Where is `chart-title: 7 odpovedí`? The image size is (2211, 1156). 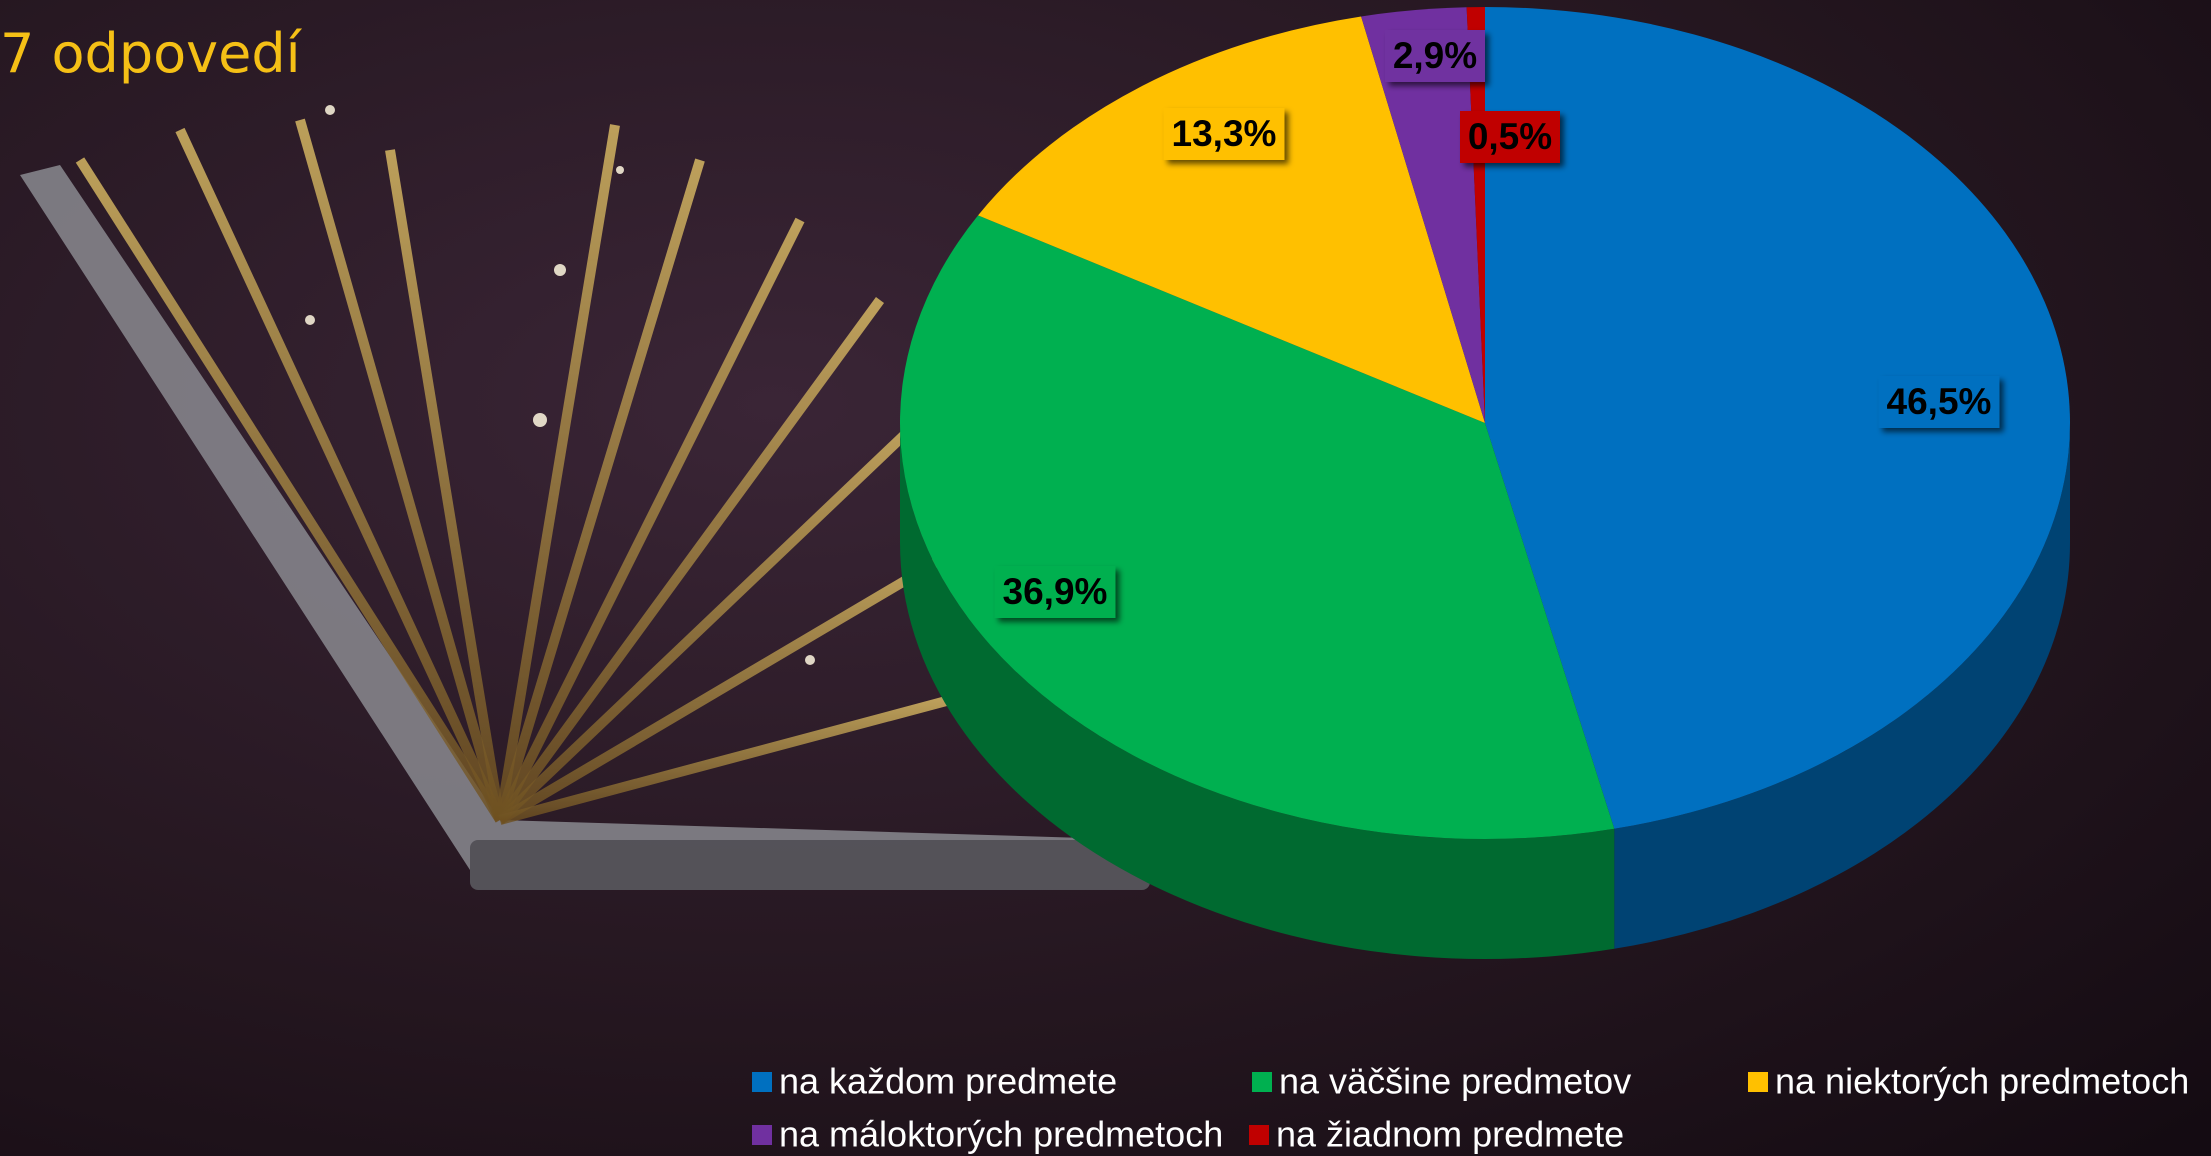 chart-title: 7 odpovedí is located at coordinates (151, 53).